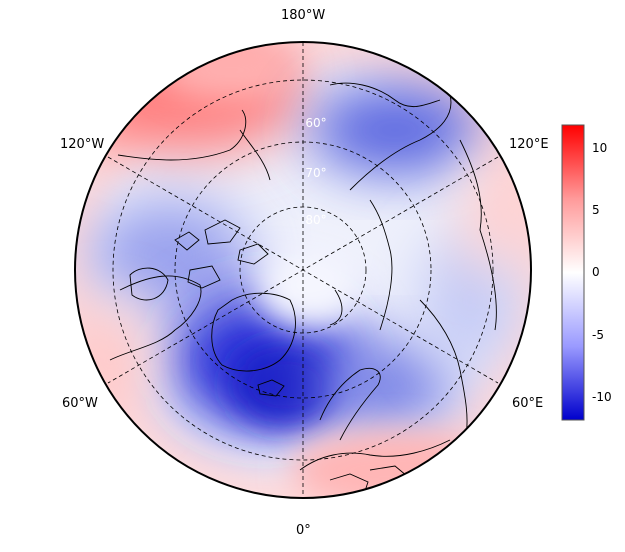 This screenshot has height=552, width=625. I want to click on lat-label-60: 60°, so click(316, 123).